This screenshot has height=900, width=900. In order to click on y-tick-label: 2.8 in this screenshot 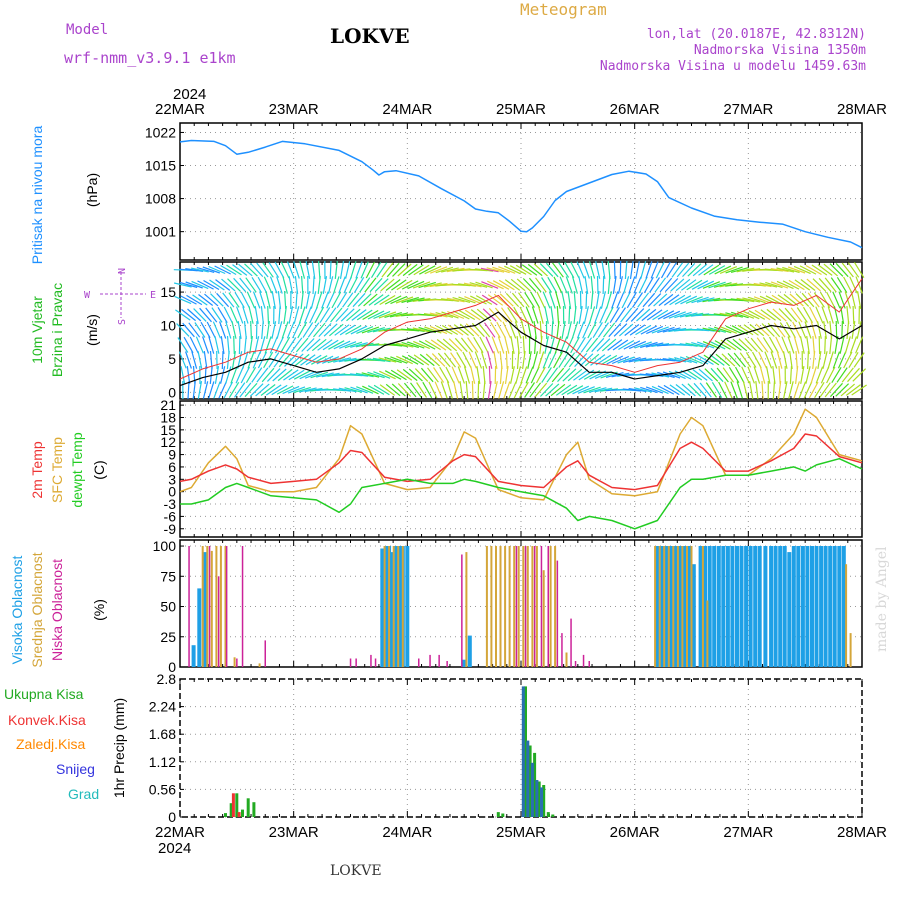, I will do `click(167, 679)`.